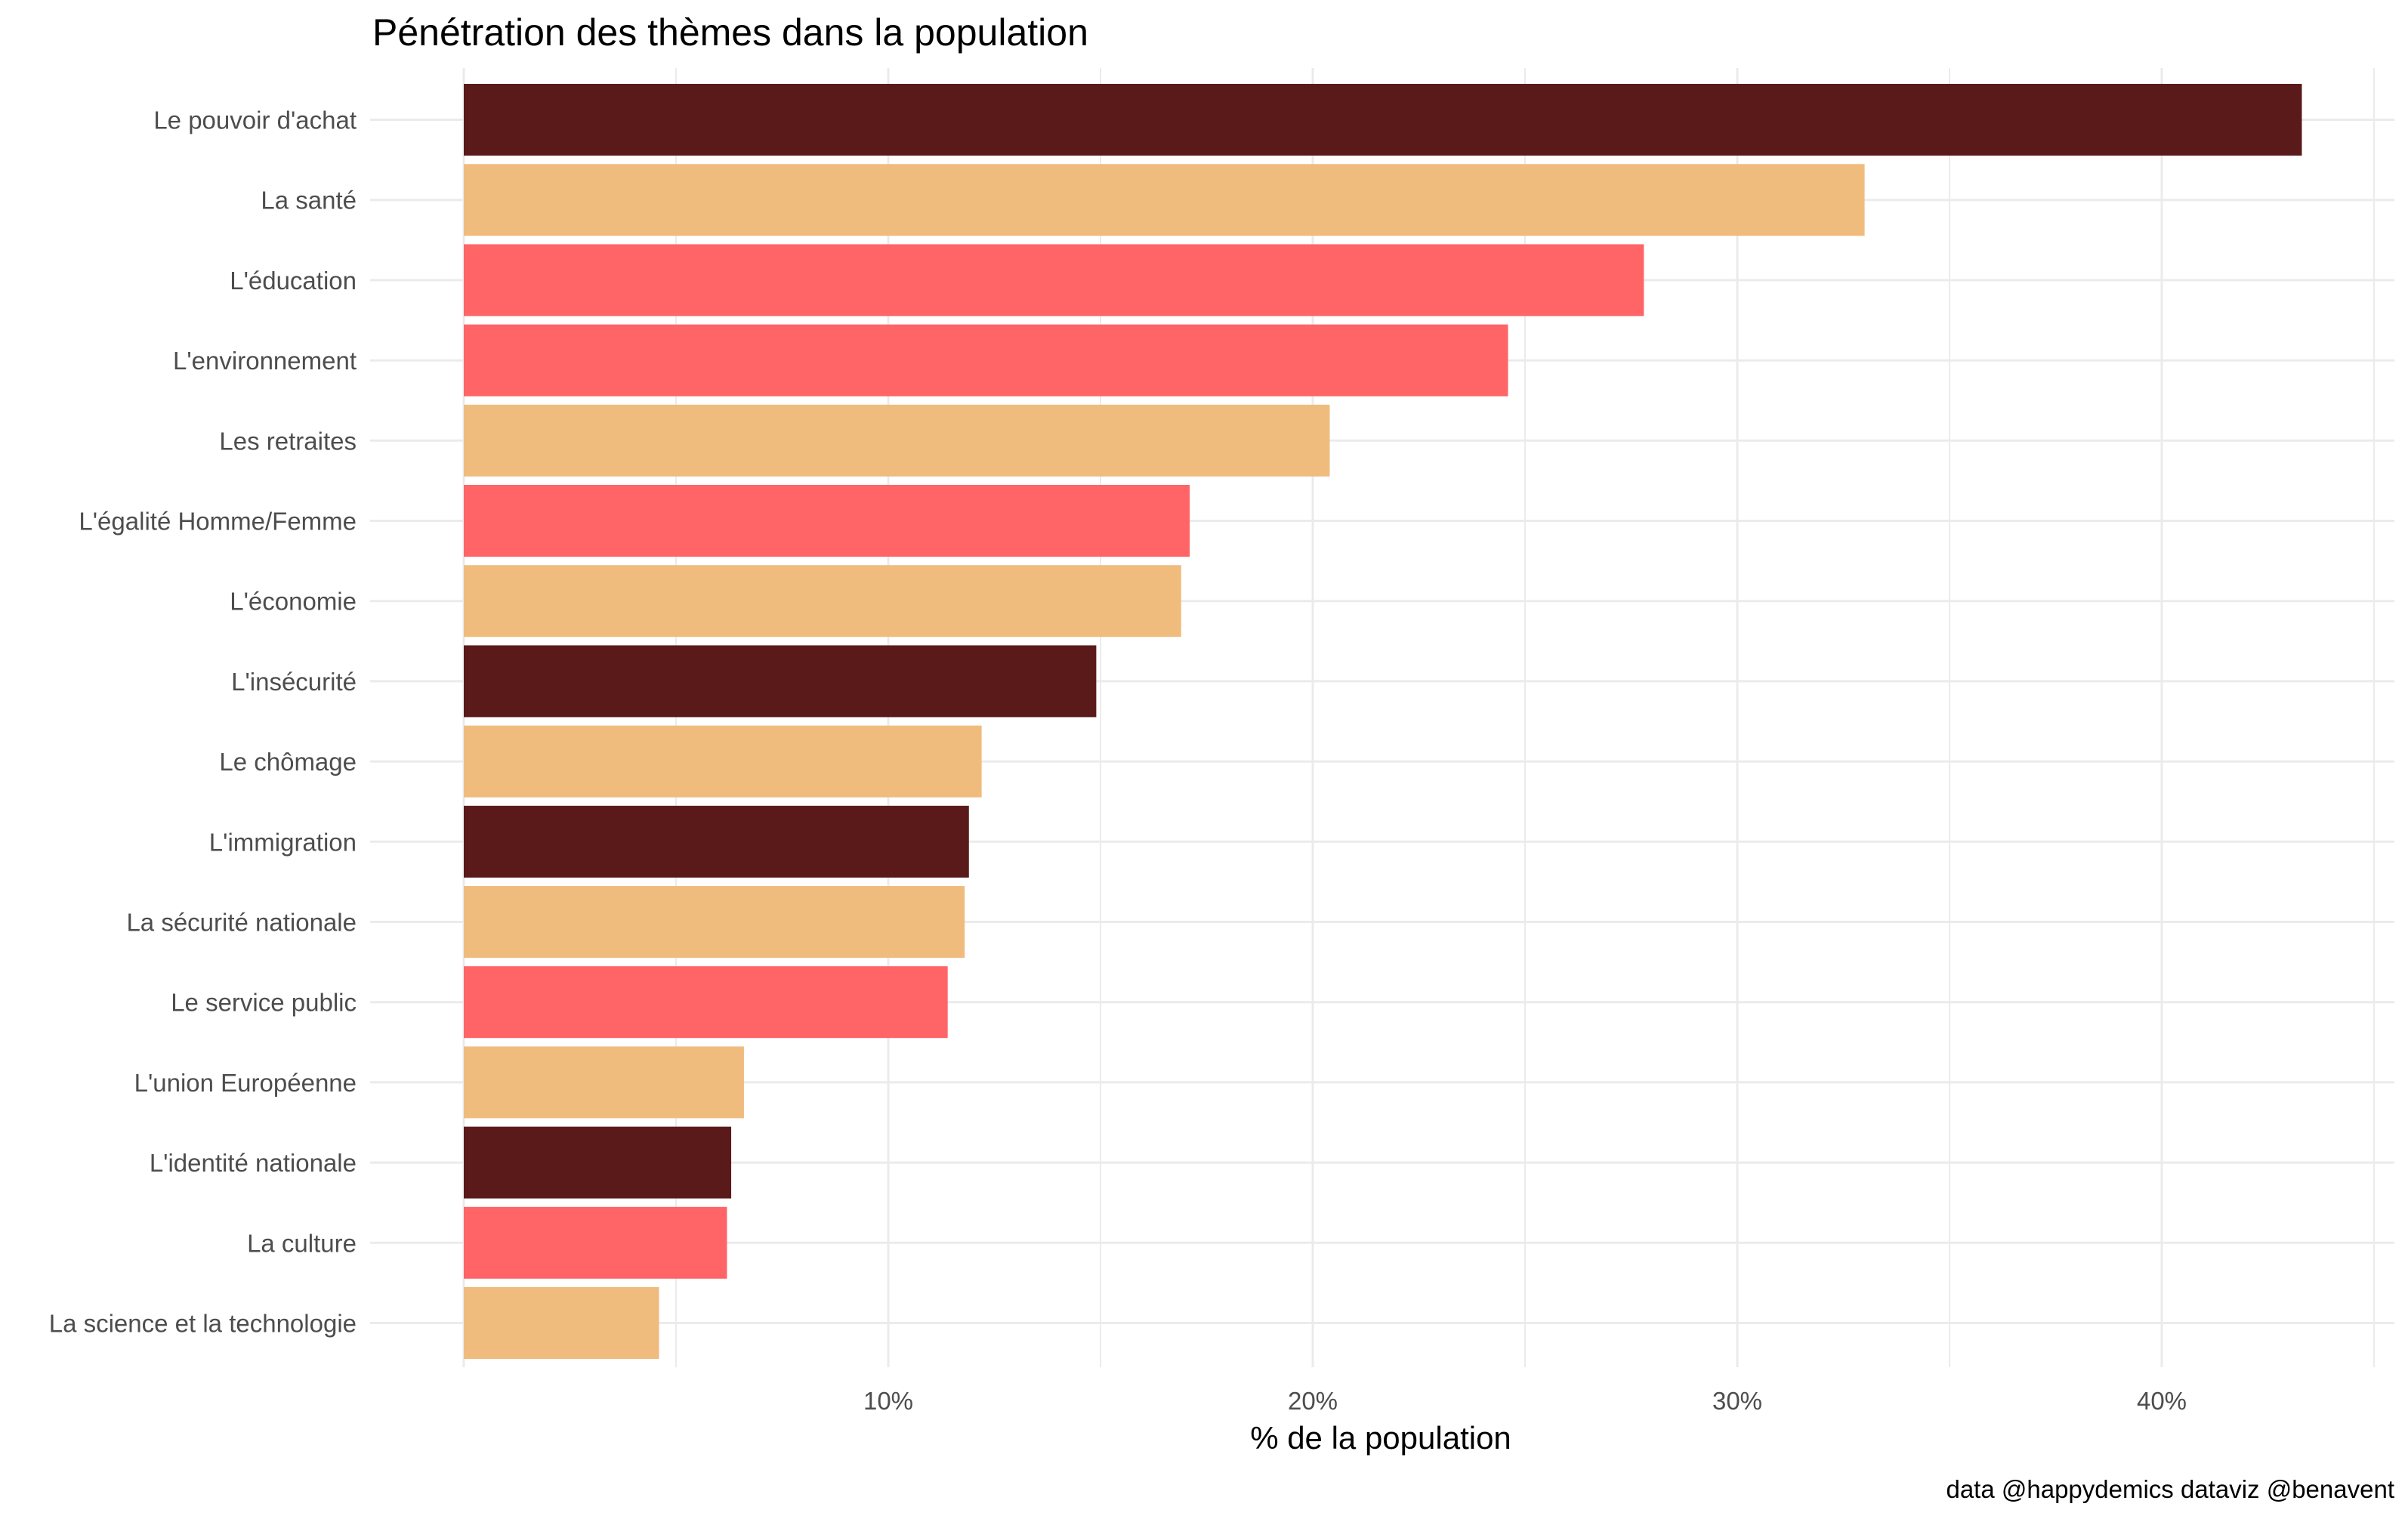 This screenshot has height=1516, width=2408. What do you see at coordinates (293, 281) in the screenshot?
I see `category-label: L'éducation` at bounding box center [293, 281].